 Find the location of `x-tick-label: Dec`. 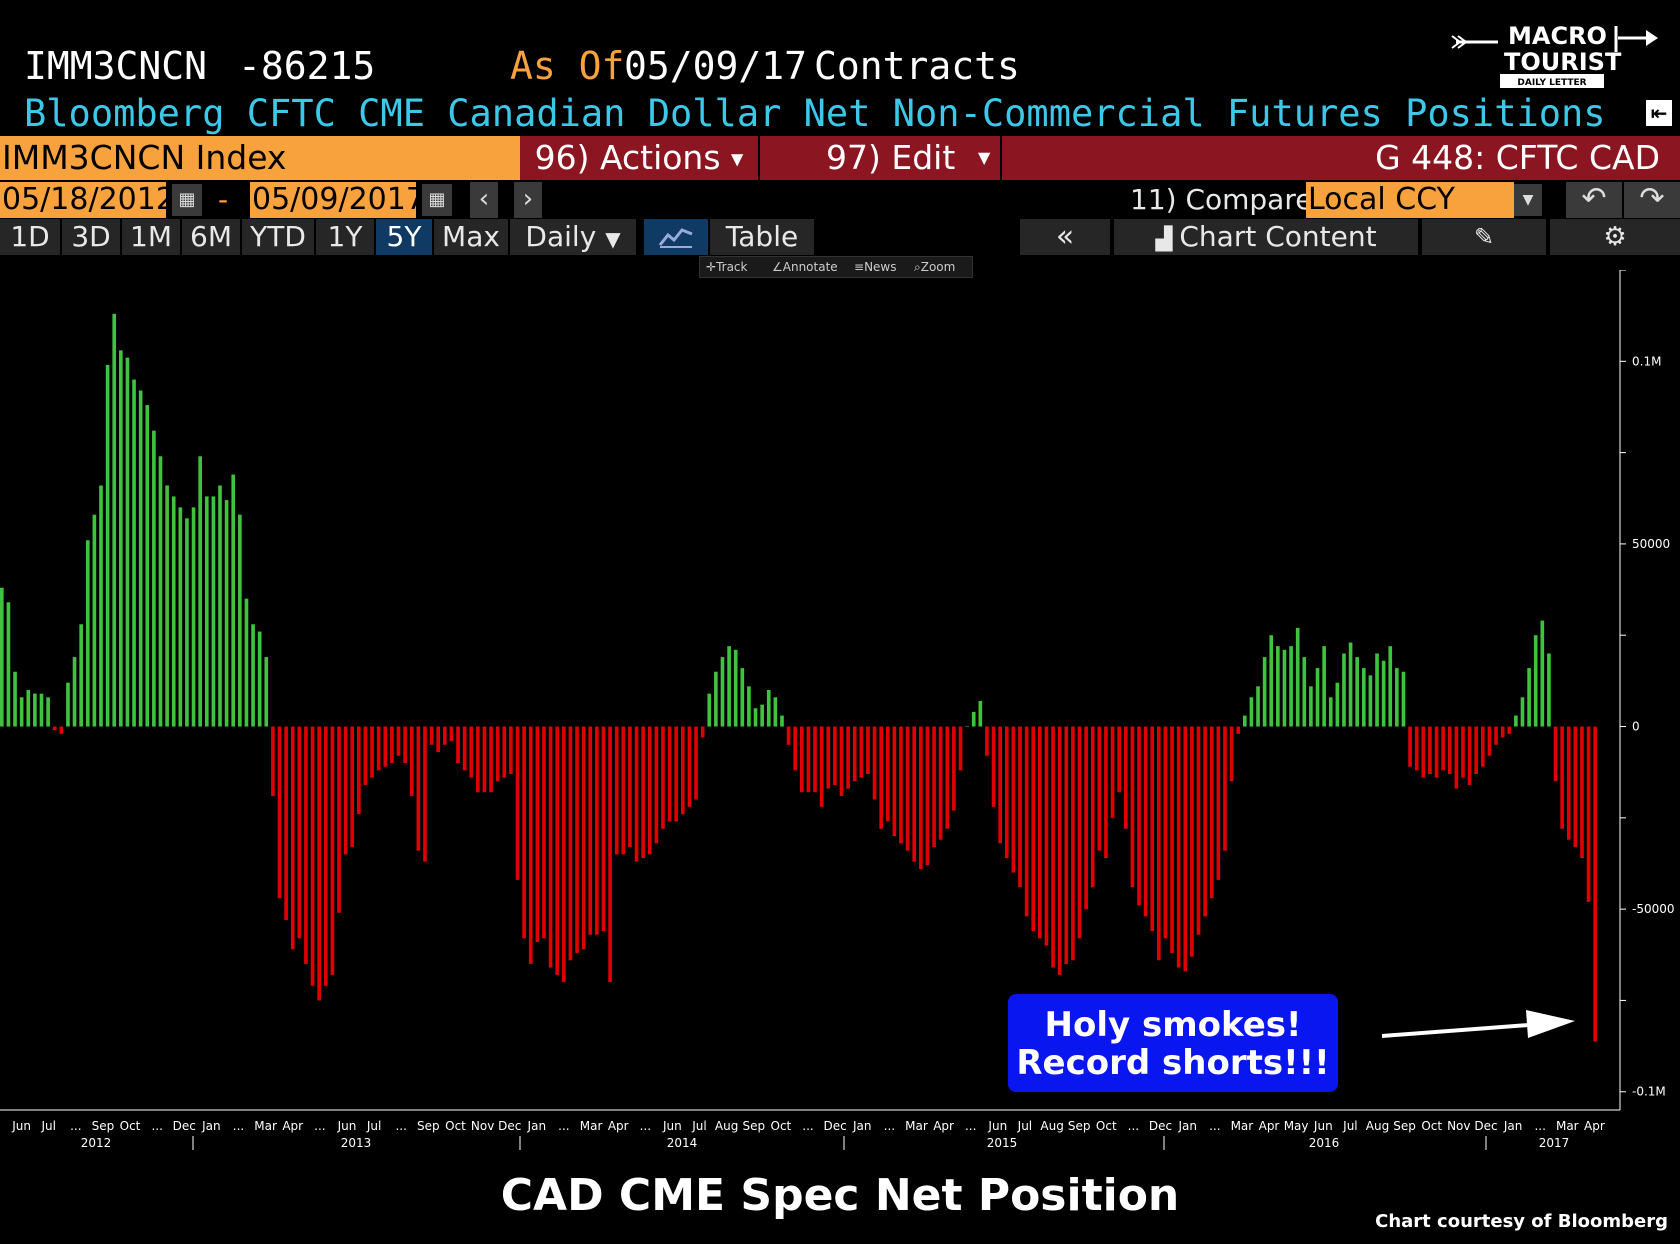

x-tick-label: Dec is located at coordinates (509, 1126).